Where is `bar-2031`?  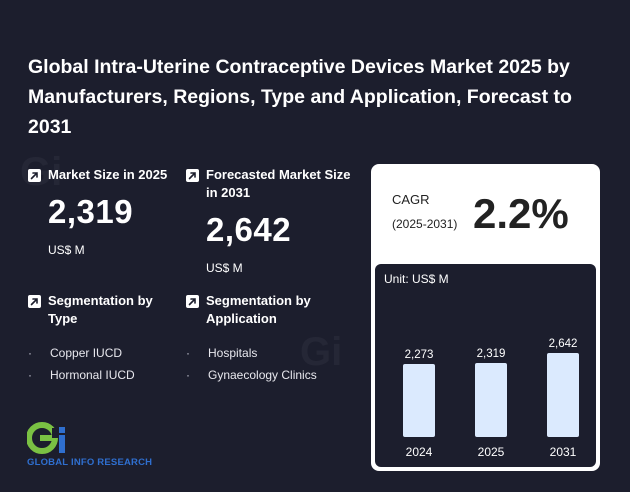 bar-2031 is located at coordinates (563, 395).